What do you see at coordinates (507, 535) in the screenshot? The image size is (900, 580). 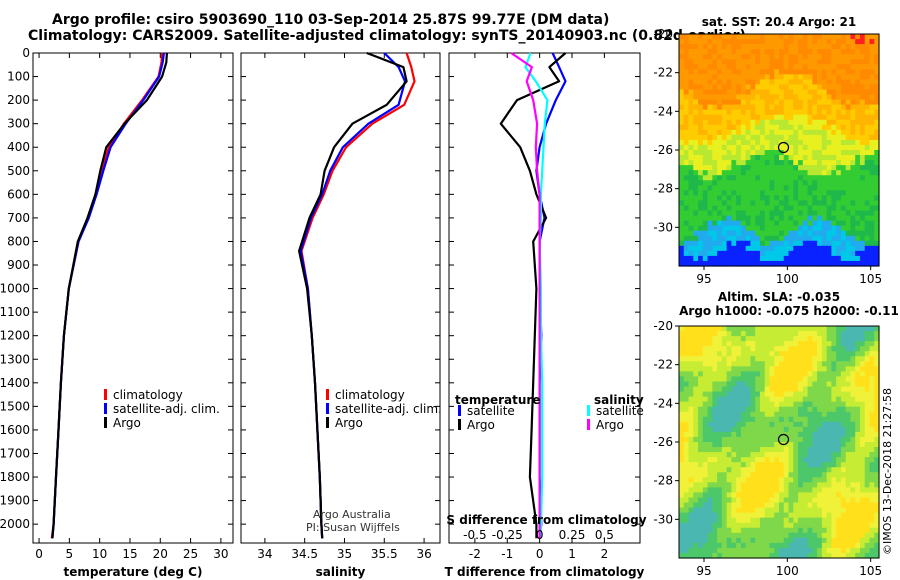 I see `s-tick-label: -0.25` at bounding box center [507, 535].